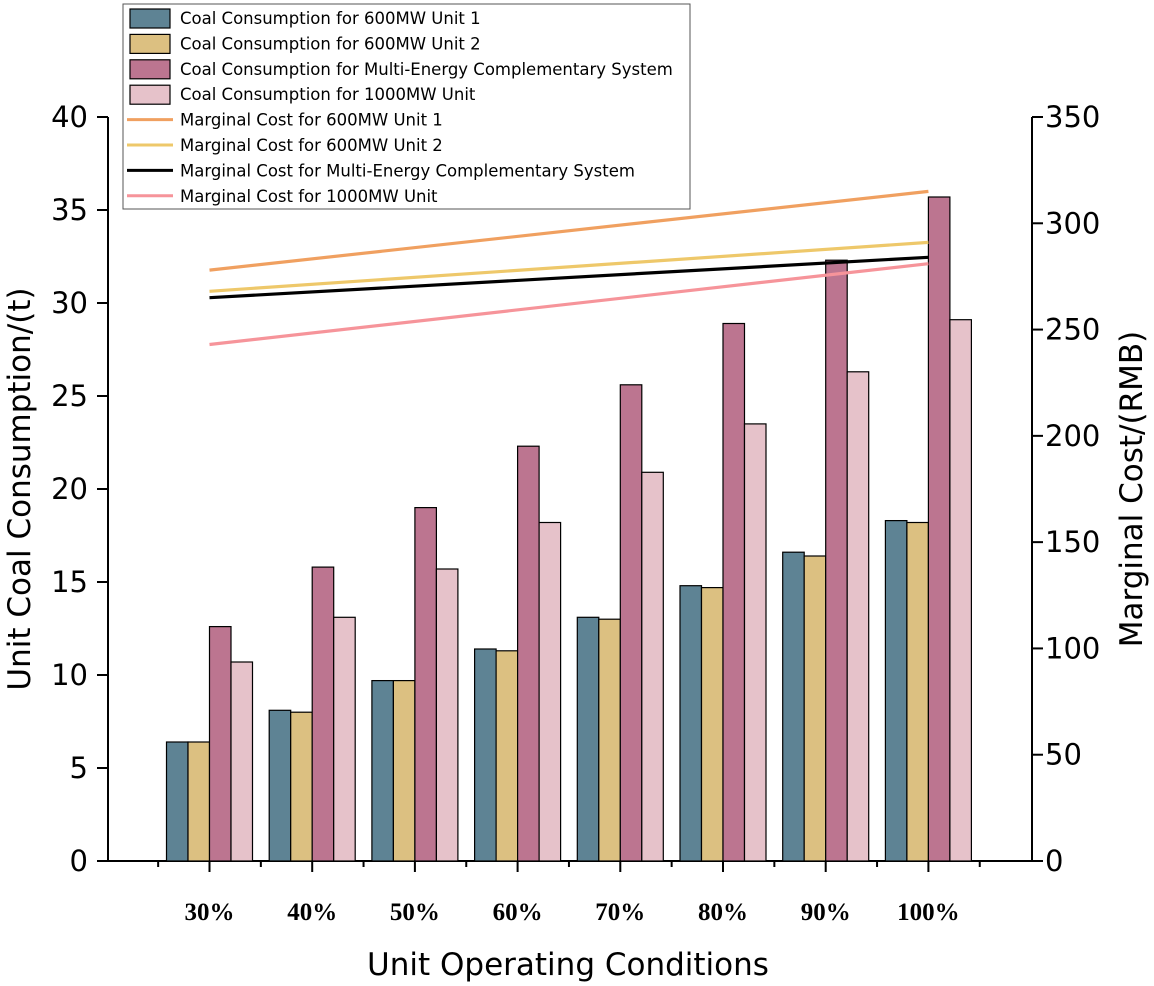 This screenshot has height=986, width=1154. What do you see at coordinates (69, 489) in the screenshot?
I see `left-y-tick-label: 20` at bounding box center [69, 489].